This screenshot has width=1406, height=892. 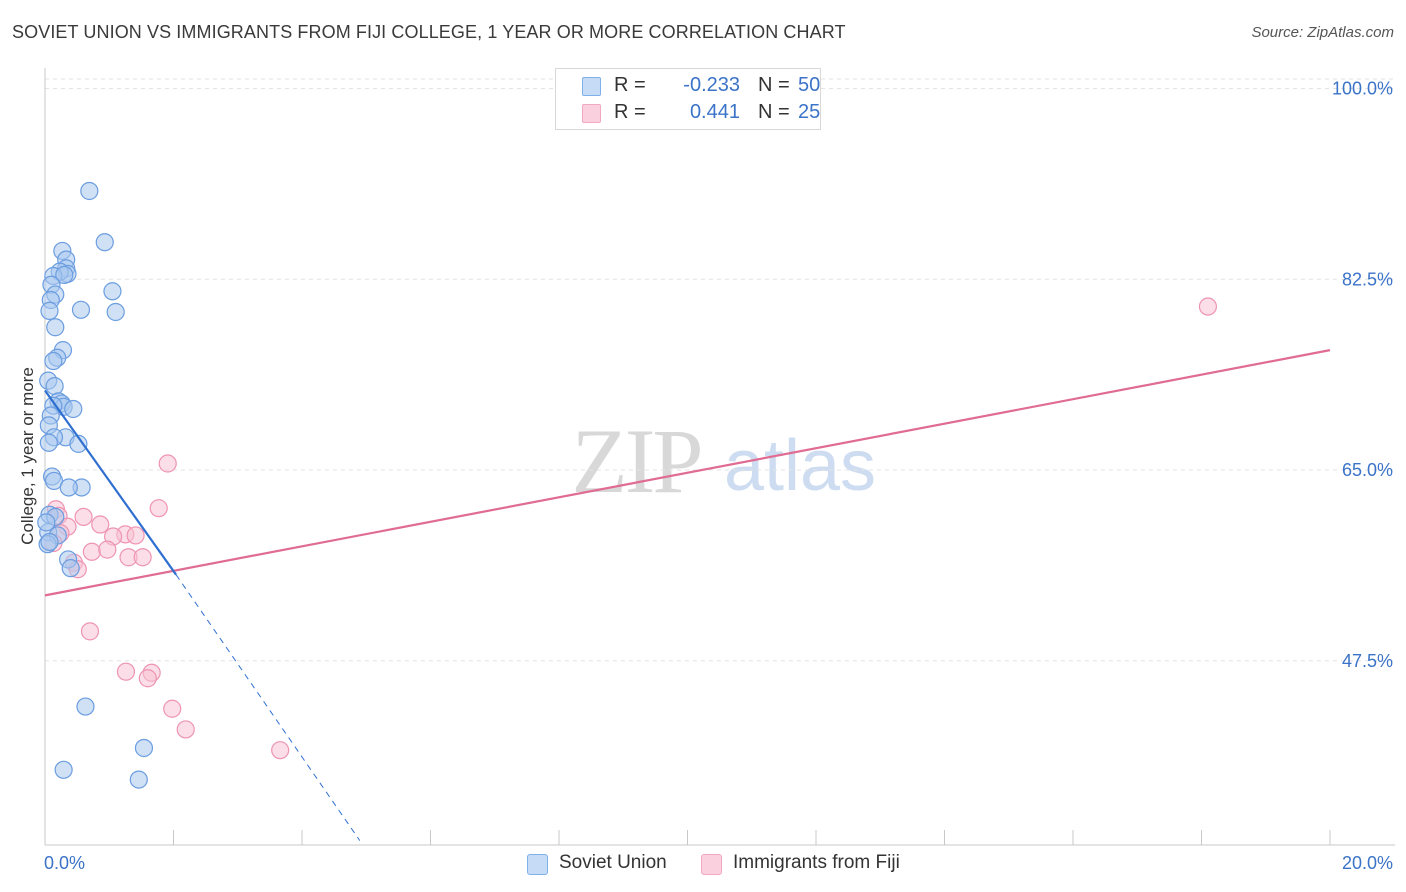 I want to click on y-tick-label: 65.0%, so click(x=1367, y=470).